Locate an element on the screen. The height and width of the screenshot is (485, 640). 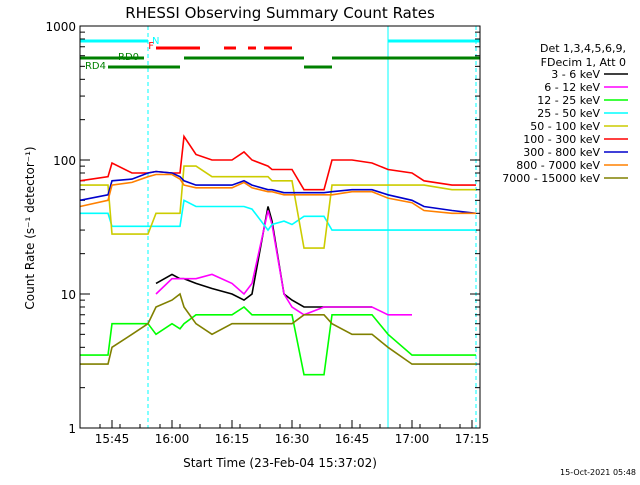
series-line-800-7000-kev is located at coordinates (277, 194).